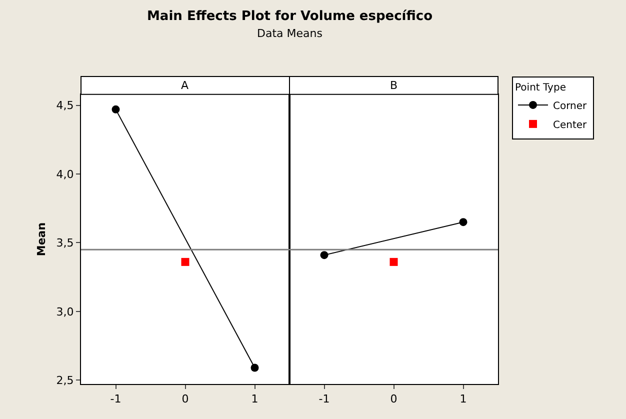 The height and width of the screenshot is (419, 626). Describe the element at coordinates (65, 380) in the screenshot. I see `y-tick-label: 2,5` at that location.